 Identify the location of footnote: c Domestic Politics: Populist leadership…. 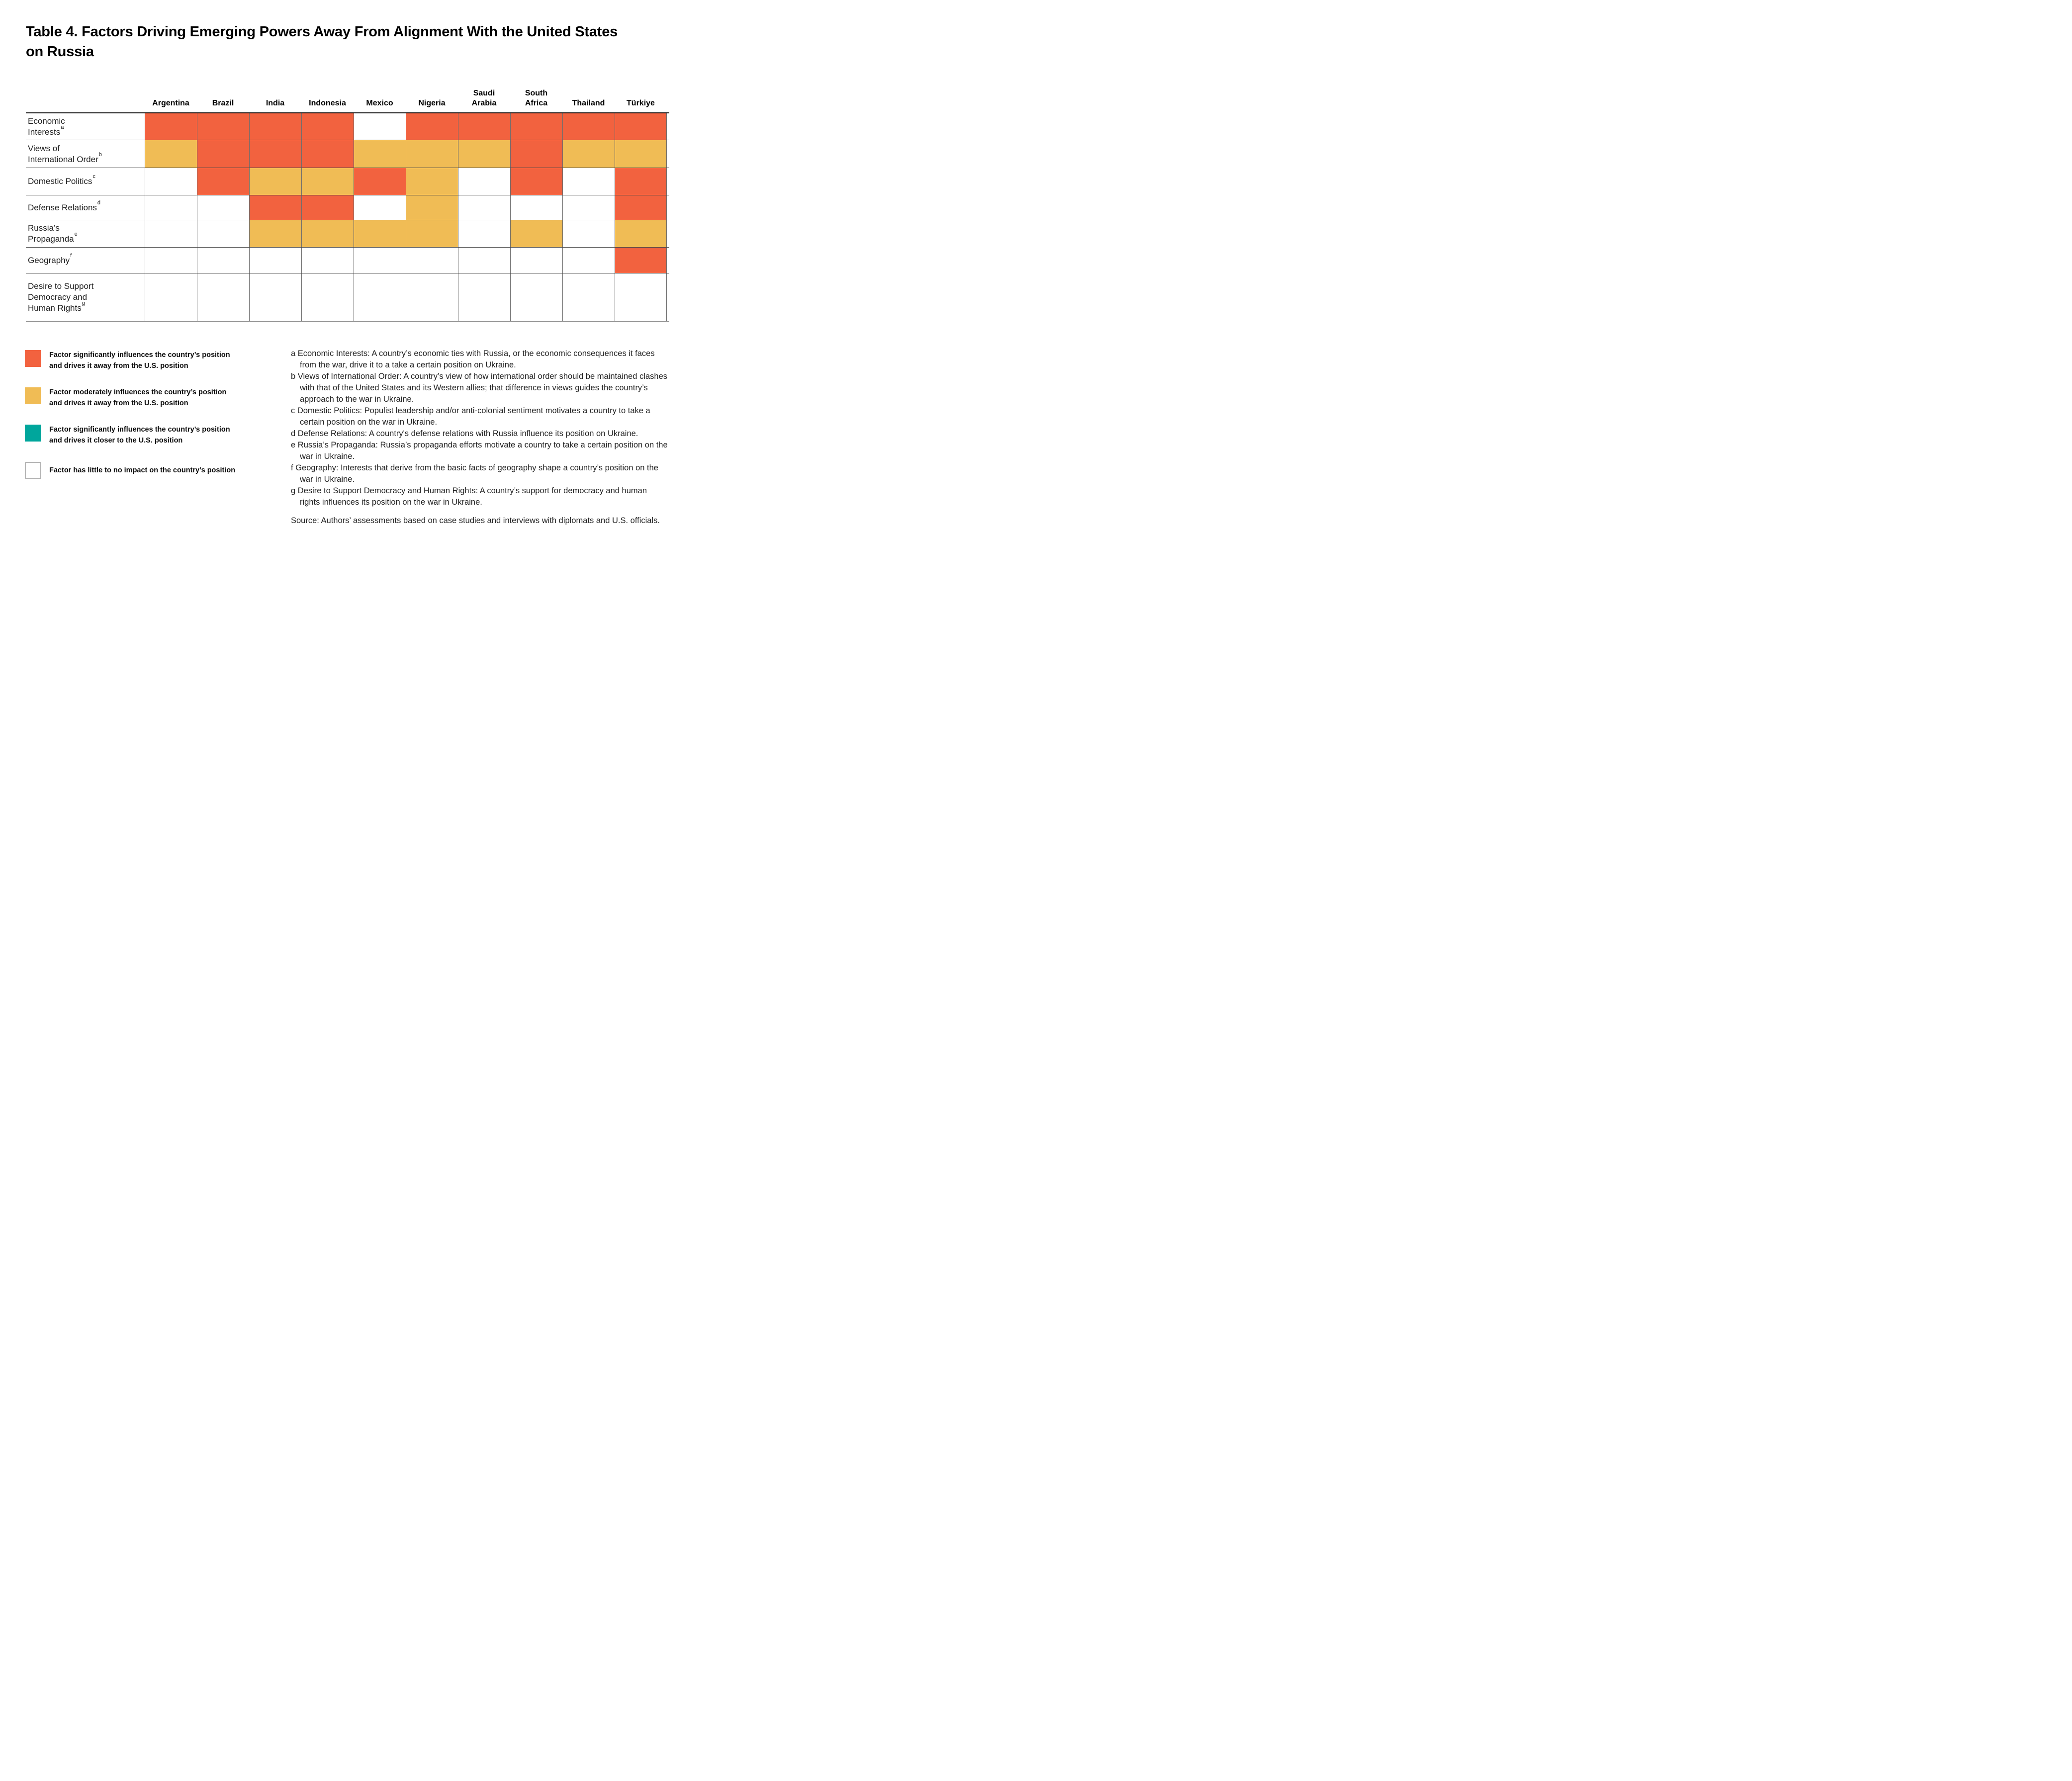
(480, 416).